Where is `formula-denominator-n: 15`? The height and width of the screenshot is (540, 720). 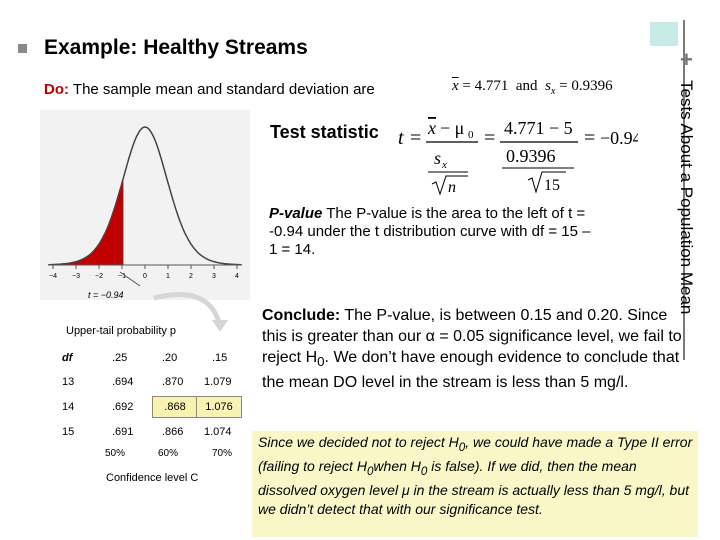 formula-denominator-n: 15 is located at coordinates (552, 185).